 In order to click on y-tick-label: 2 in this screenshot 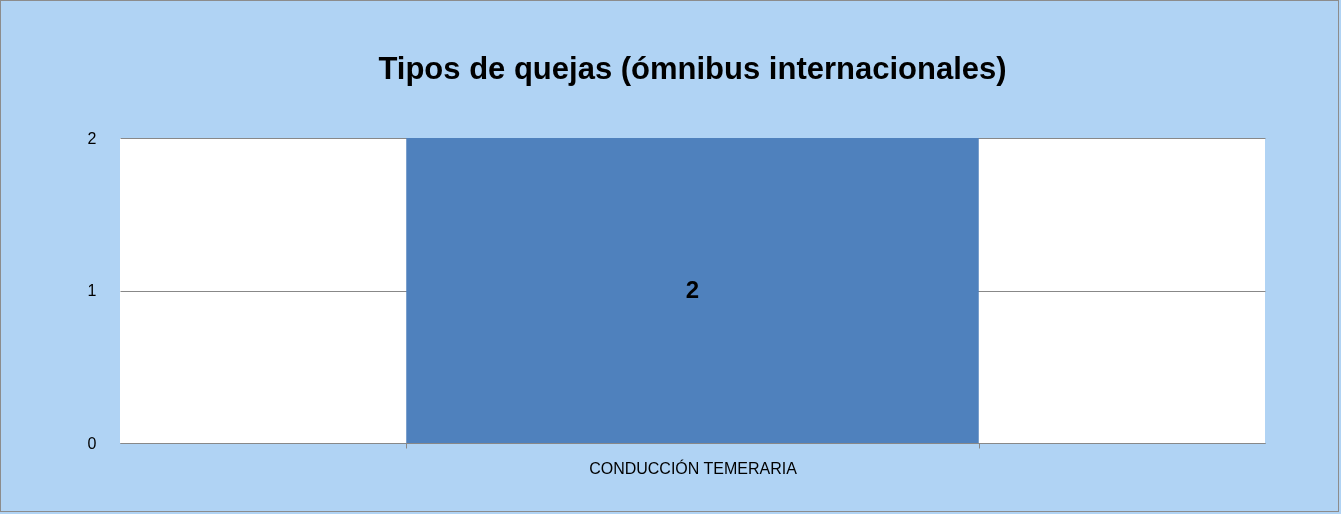, I will do `click(92, 138)`.